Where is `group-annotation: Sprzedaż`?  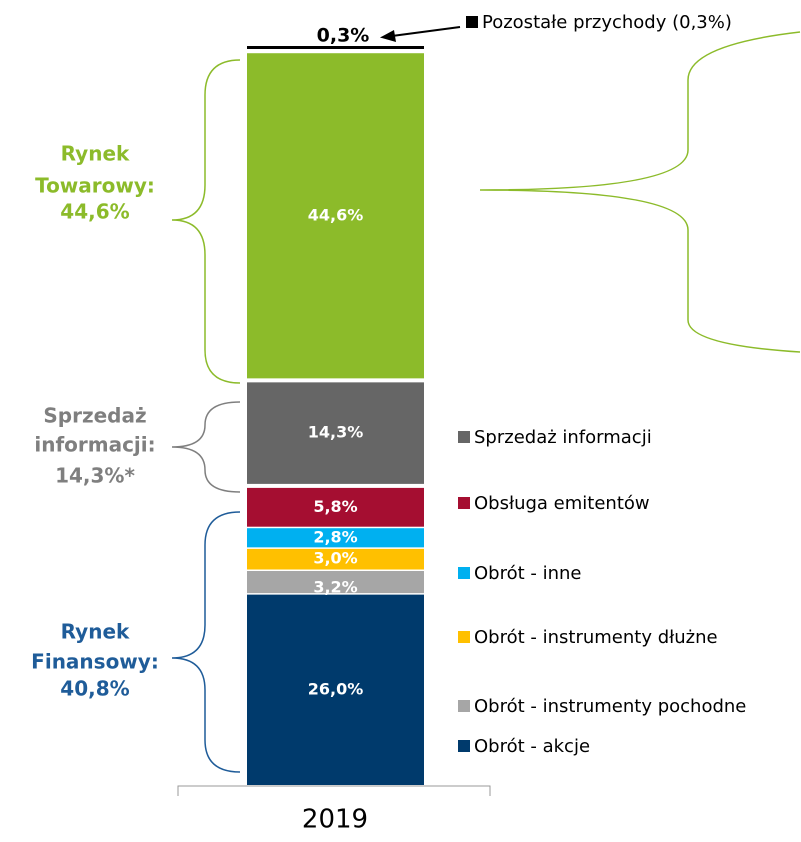
group-annotation: Sprzedaż is located at coordinates (94, 416).